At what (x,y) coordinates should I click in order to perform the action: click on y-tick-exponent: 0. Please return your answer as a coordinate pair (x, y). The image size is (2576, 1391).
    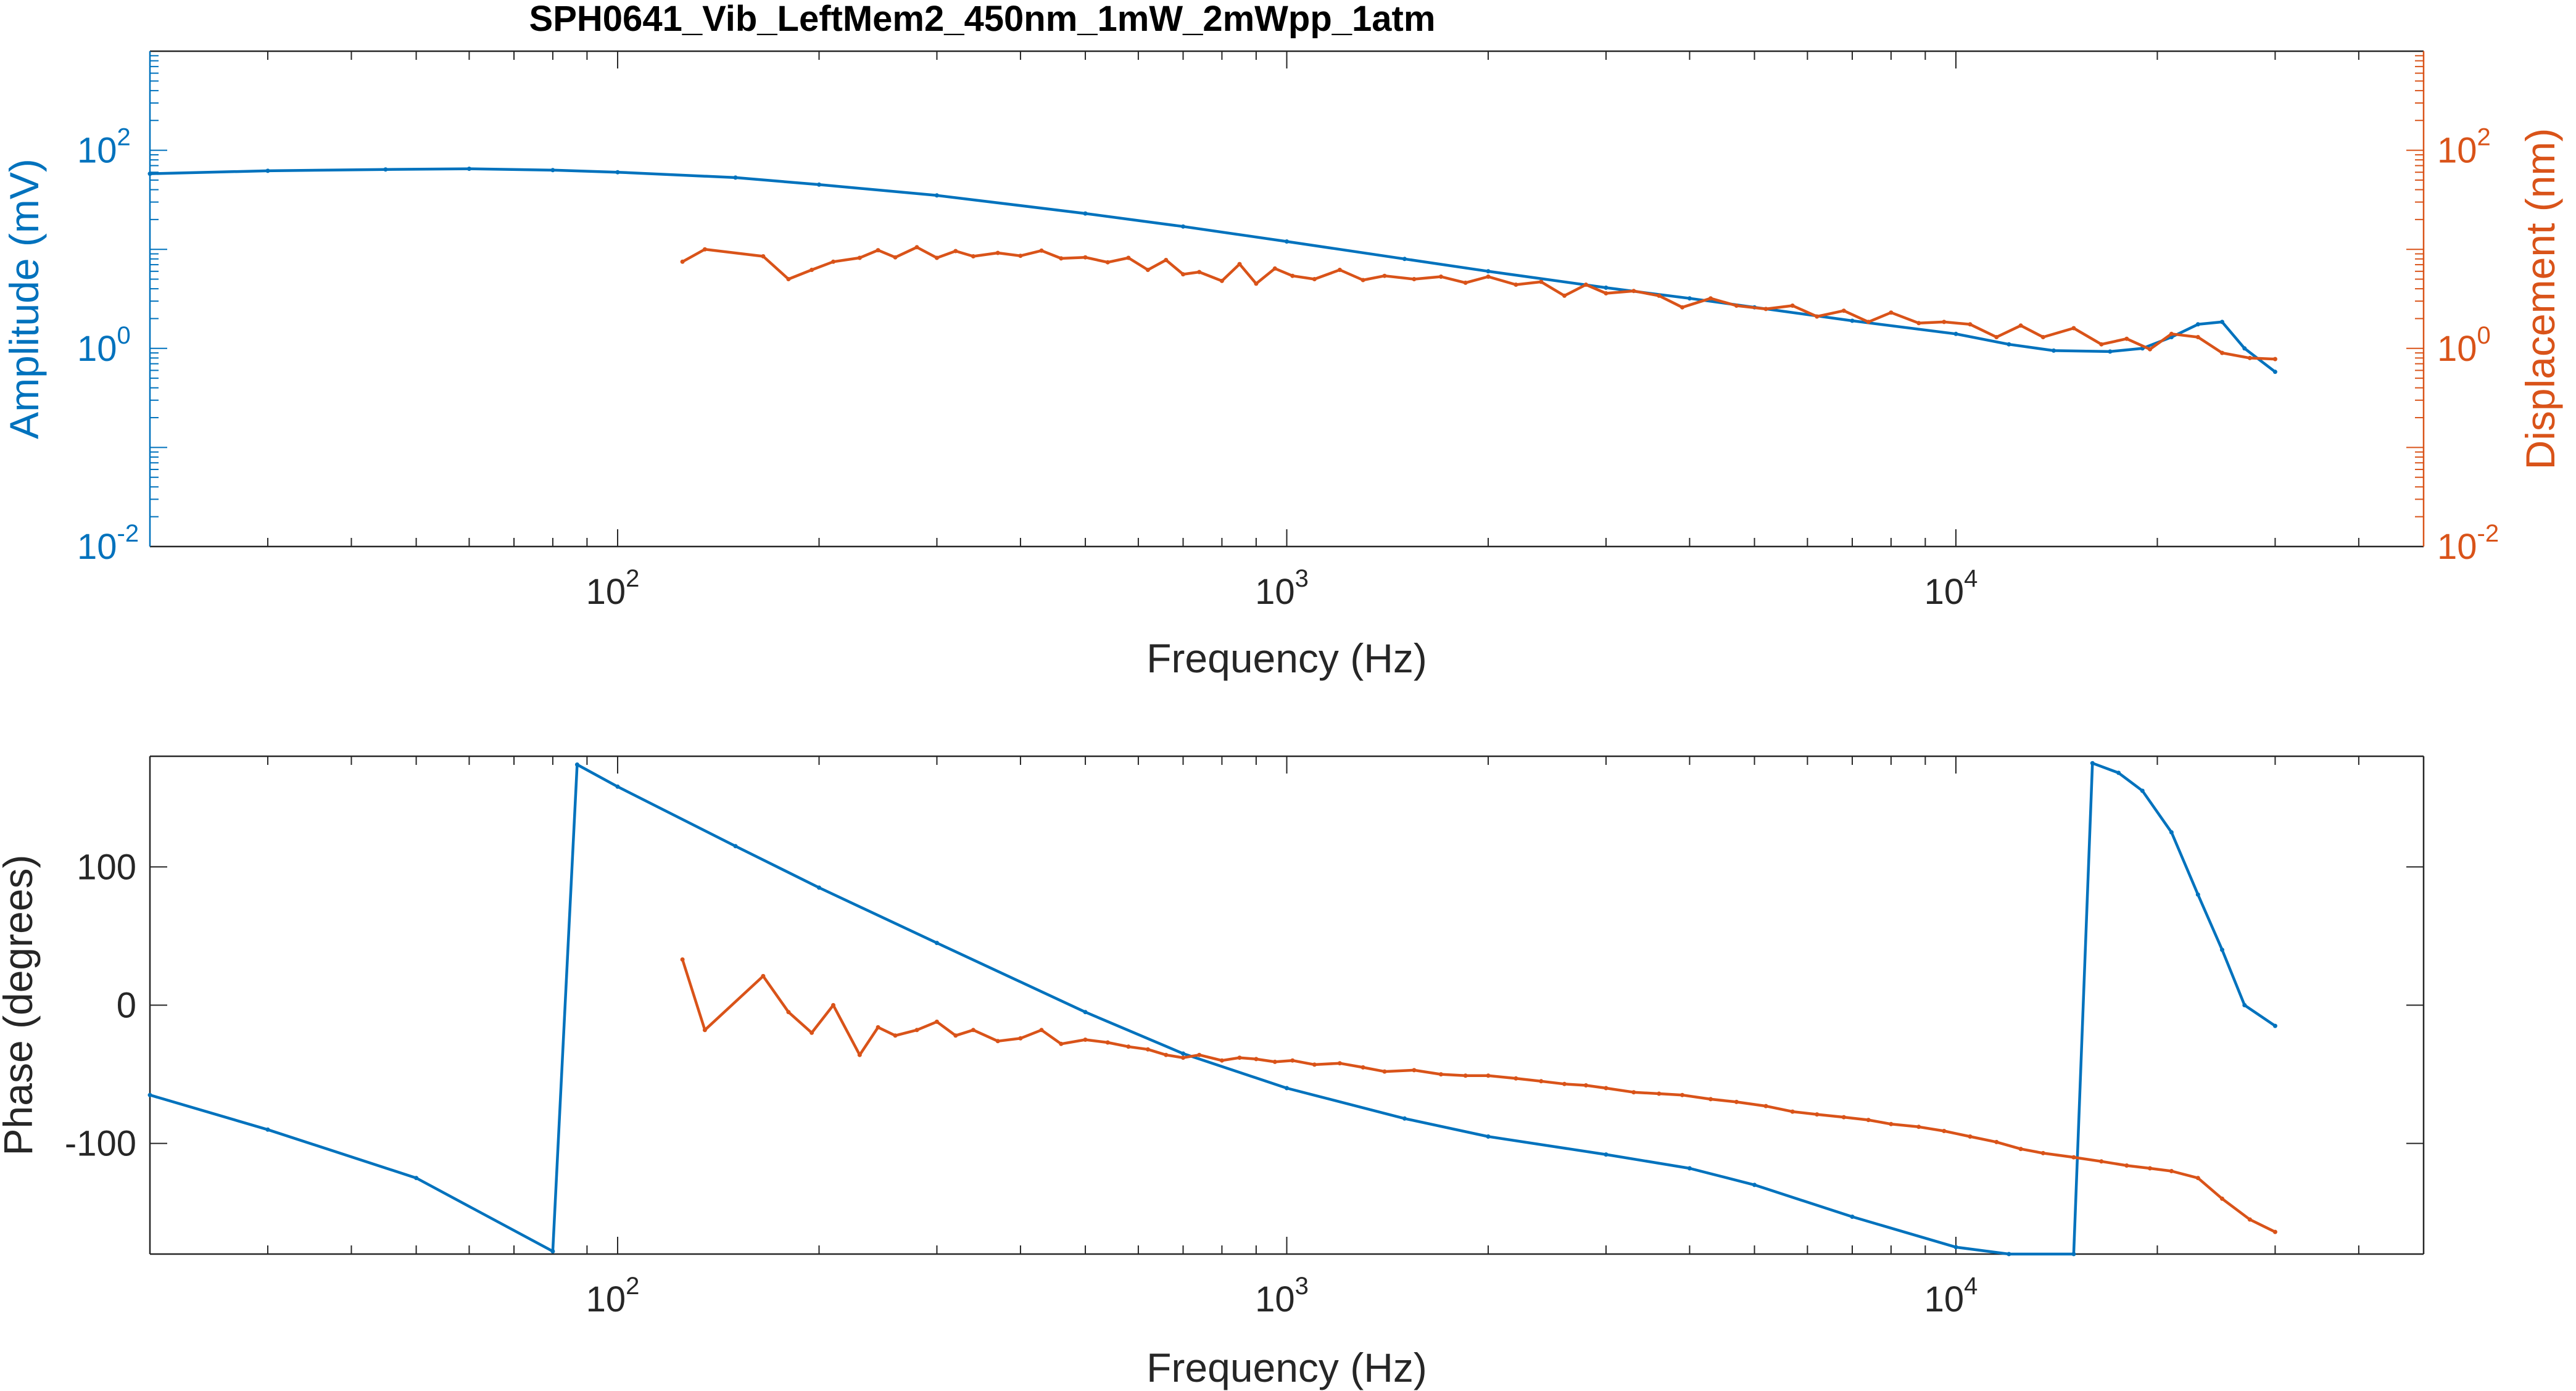
    Looking at the image, I should click on (2484, 335).